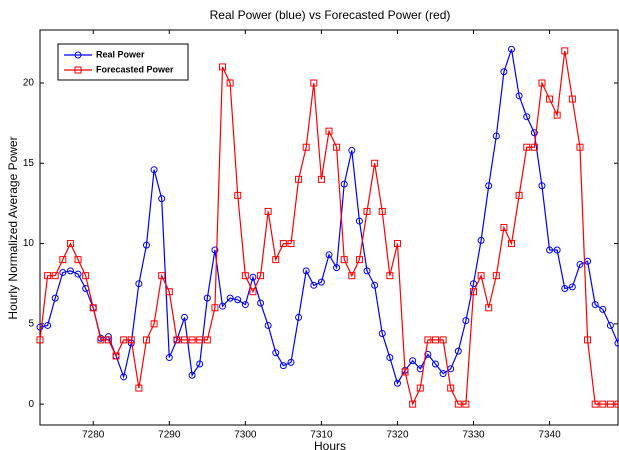 This screenshot has height=450, width=619. What do you see at coordinates (321, 435) in the screenshot?
I see `x-tick-label: 7310` at bounding box center [321, 435].